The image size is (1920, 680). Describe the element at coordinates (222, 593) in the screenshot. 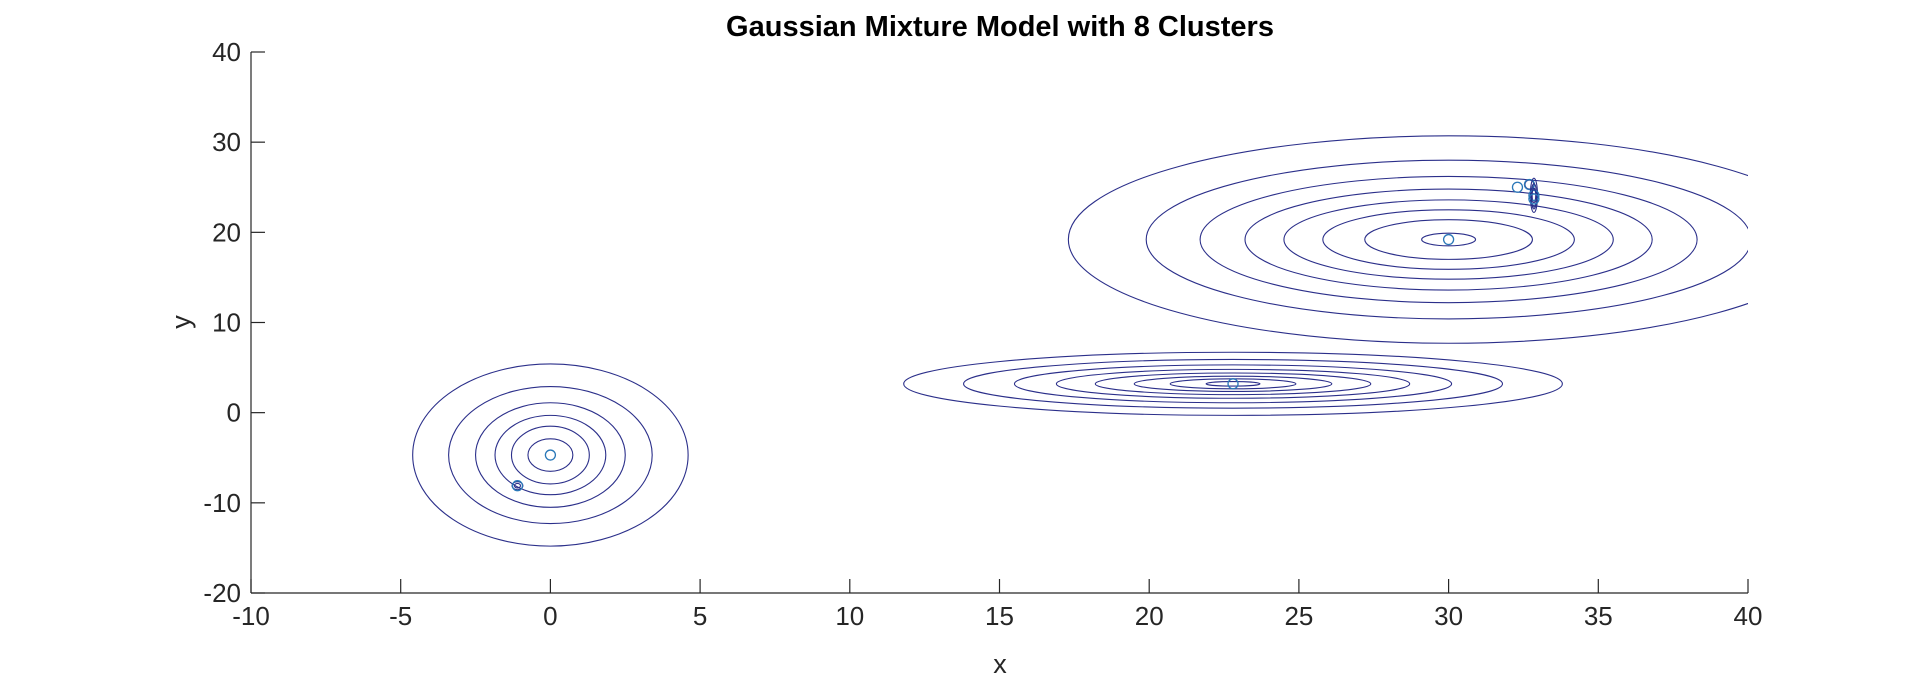

I see `y-tick-label: -20` at that location.